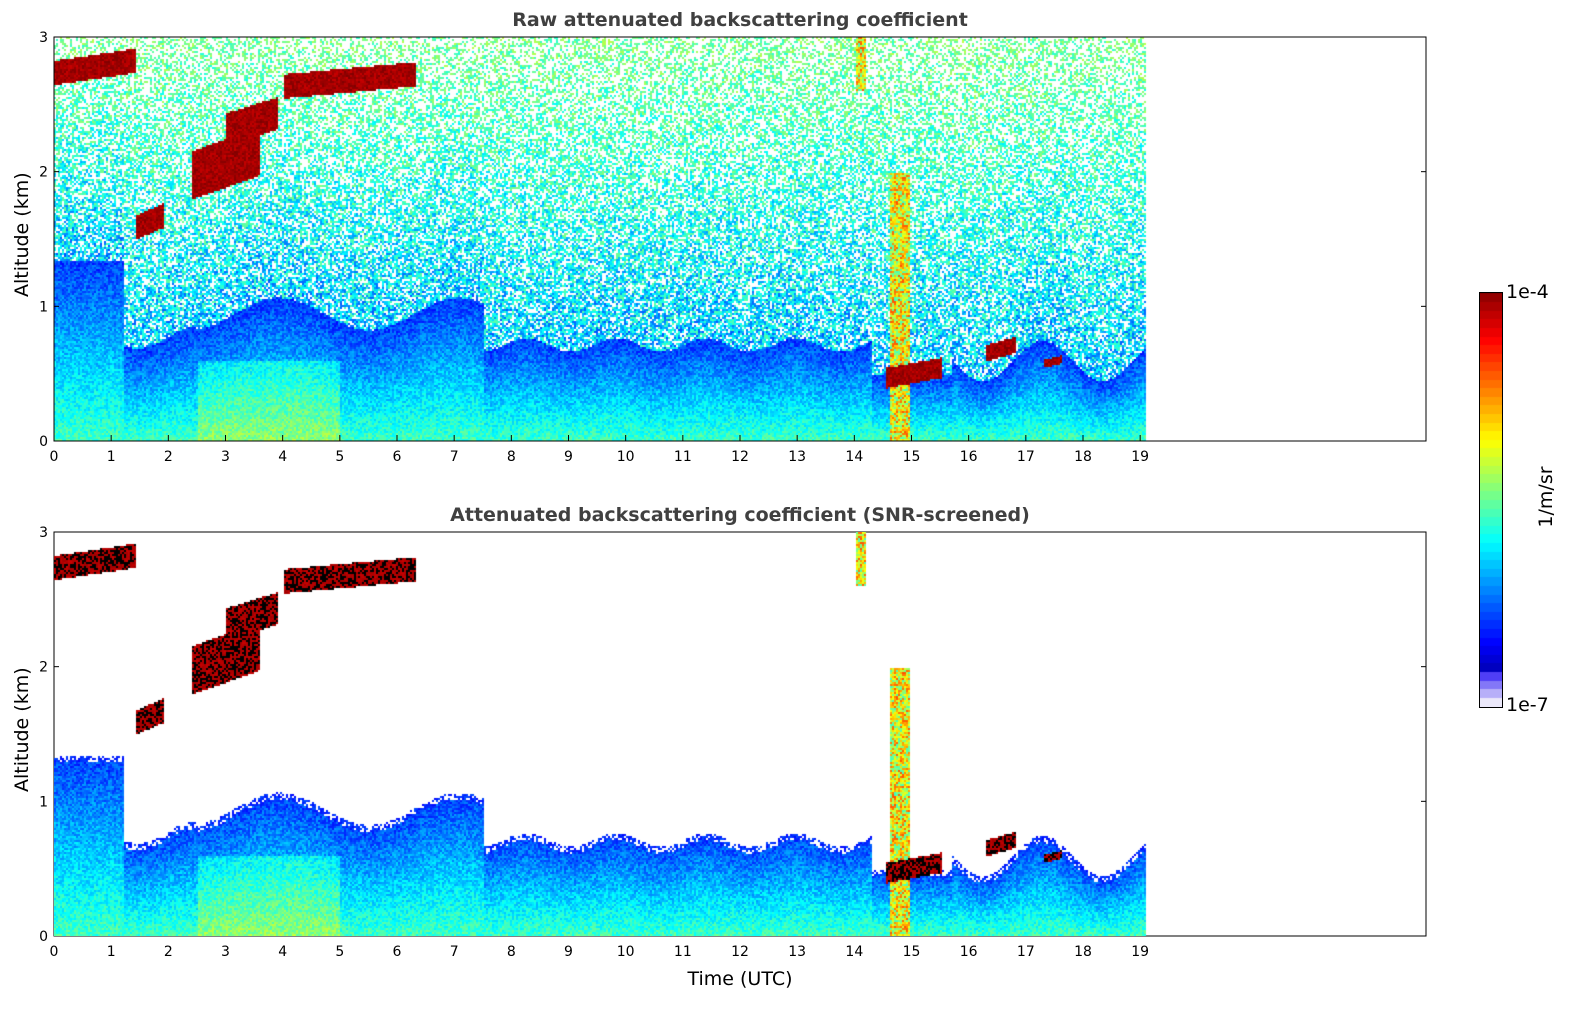 This screenshot has width=1595, height=1020. Describe the element at coordinates (626, 457) in the screenshot. I see `panel-1-xtick-label: 10` at that location.